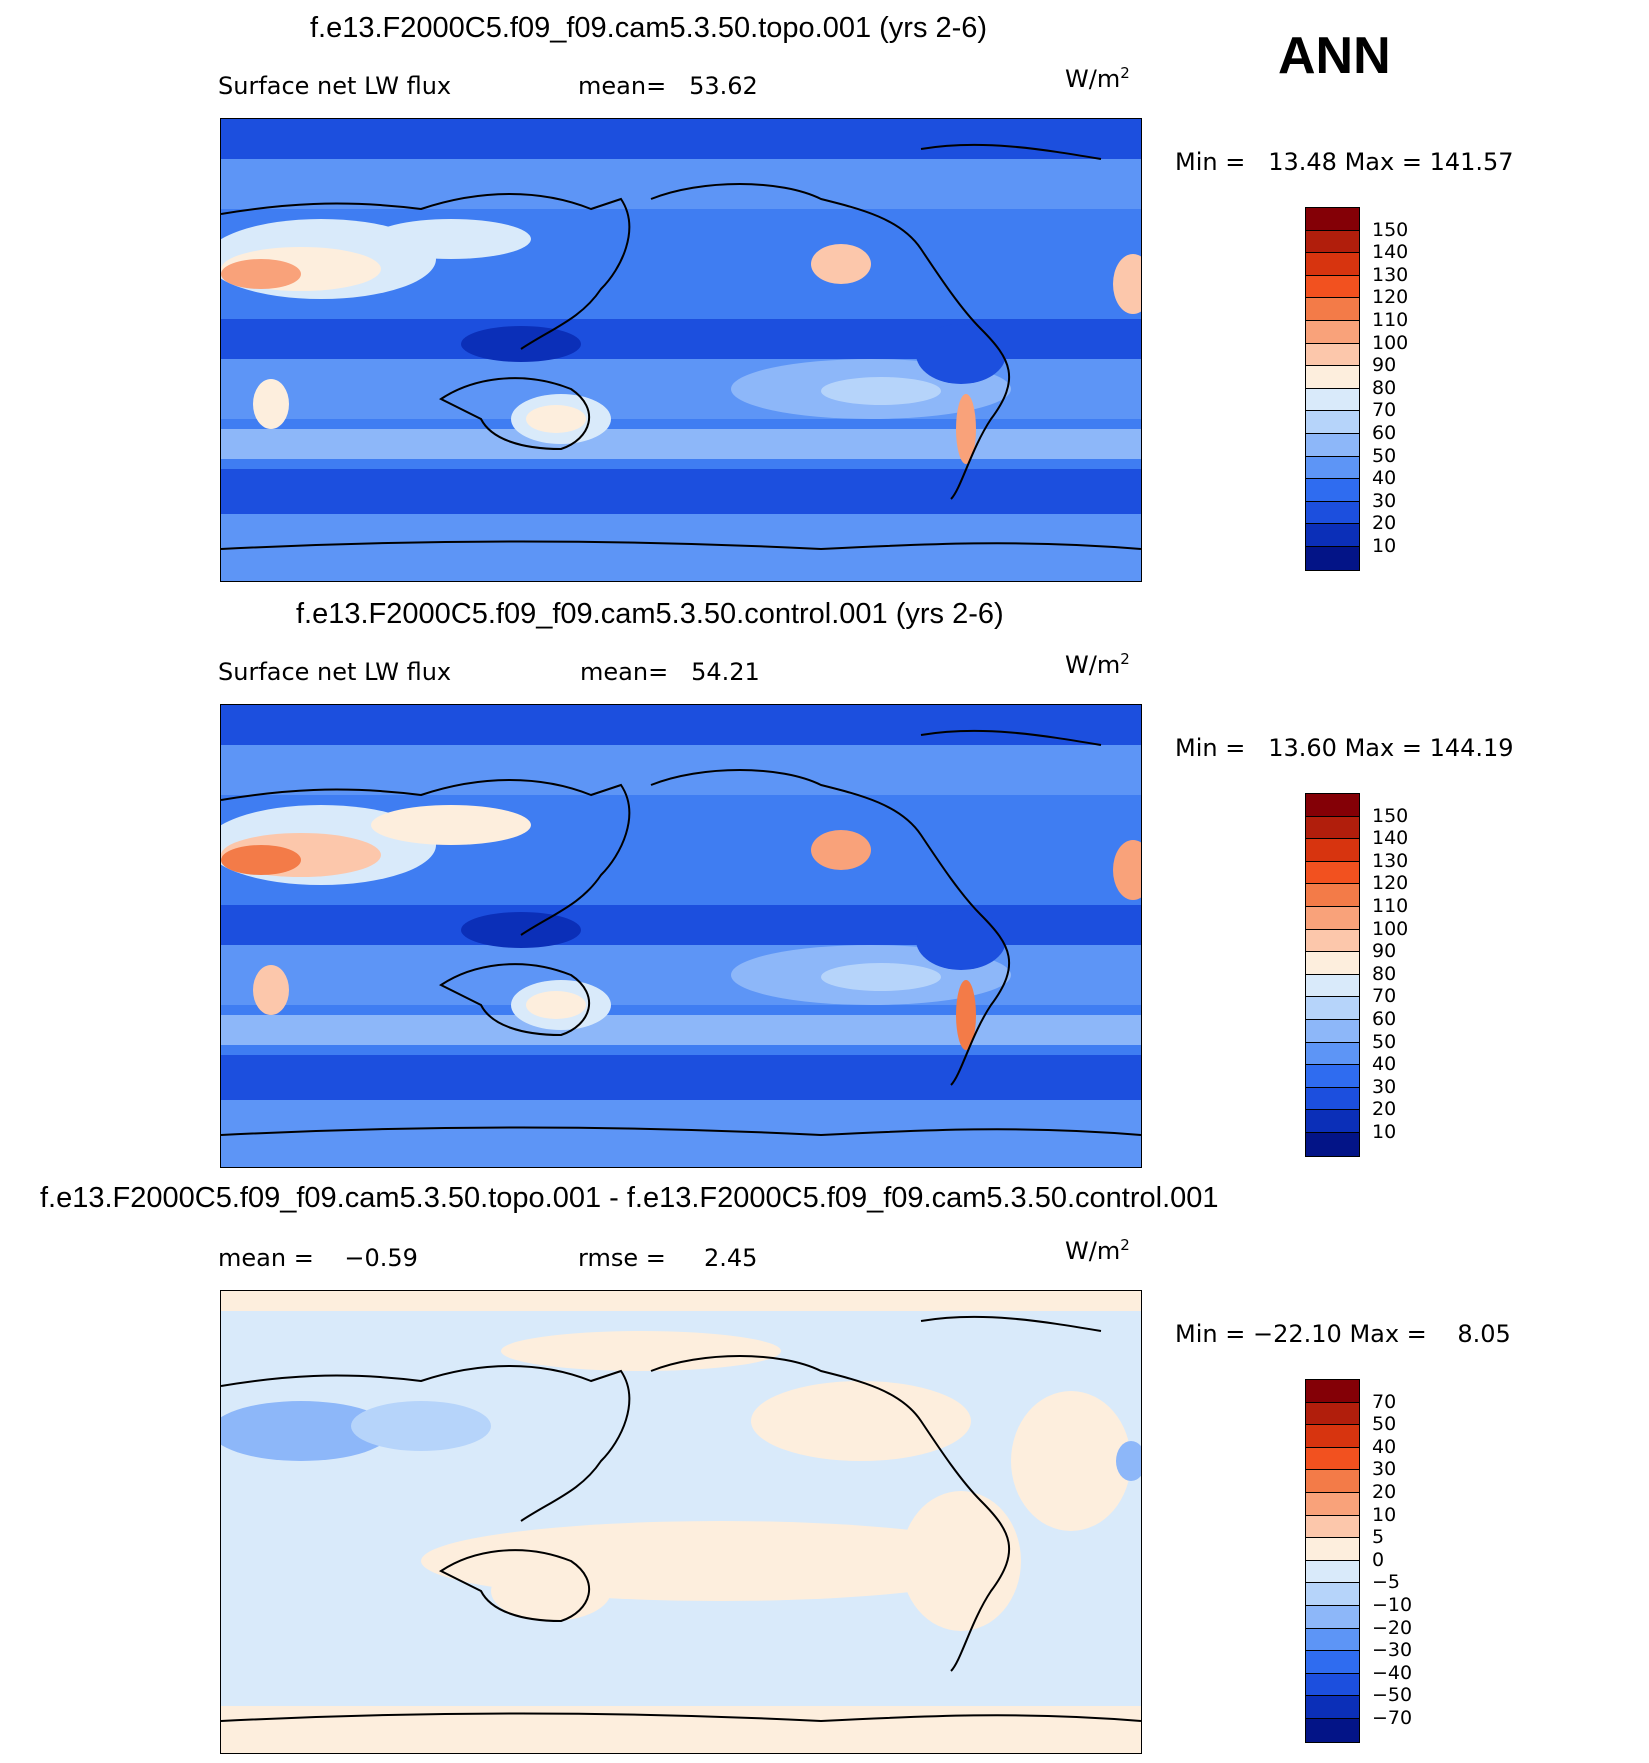 The height and width of the screenshot is (1763, 1649). Describe the element at coordinates (1344, 162) in the screenshot. I see `panel1-minmax: Min = 13.48 Max = 141.57` at that location.